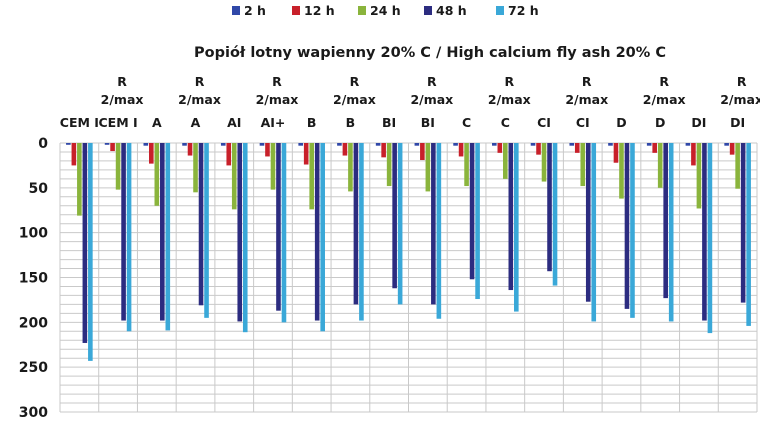 The image size is (760, 425). I want to click on x-tick-label: DI, so click(698, 122).